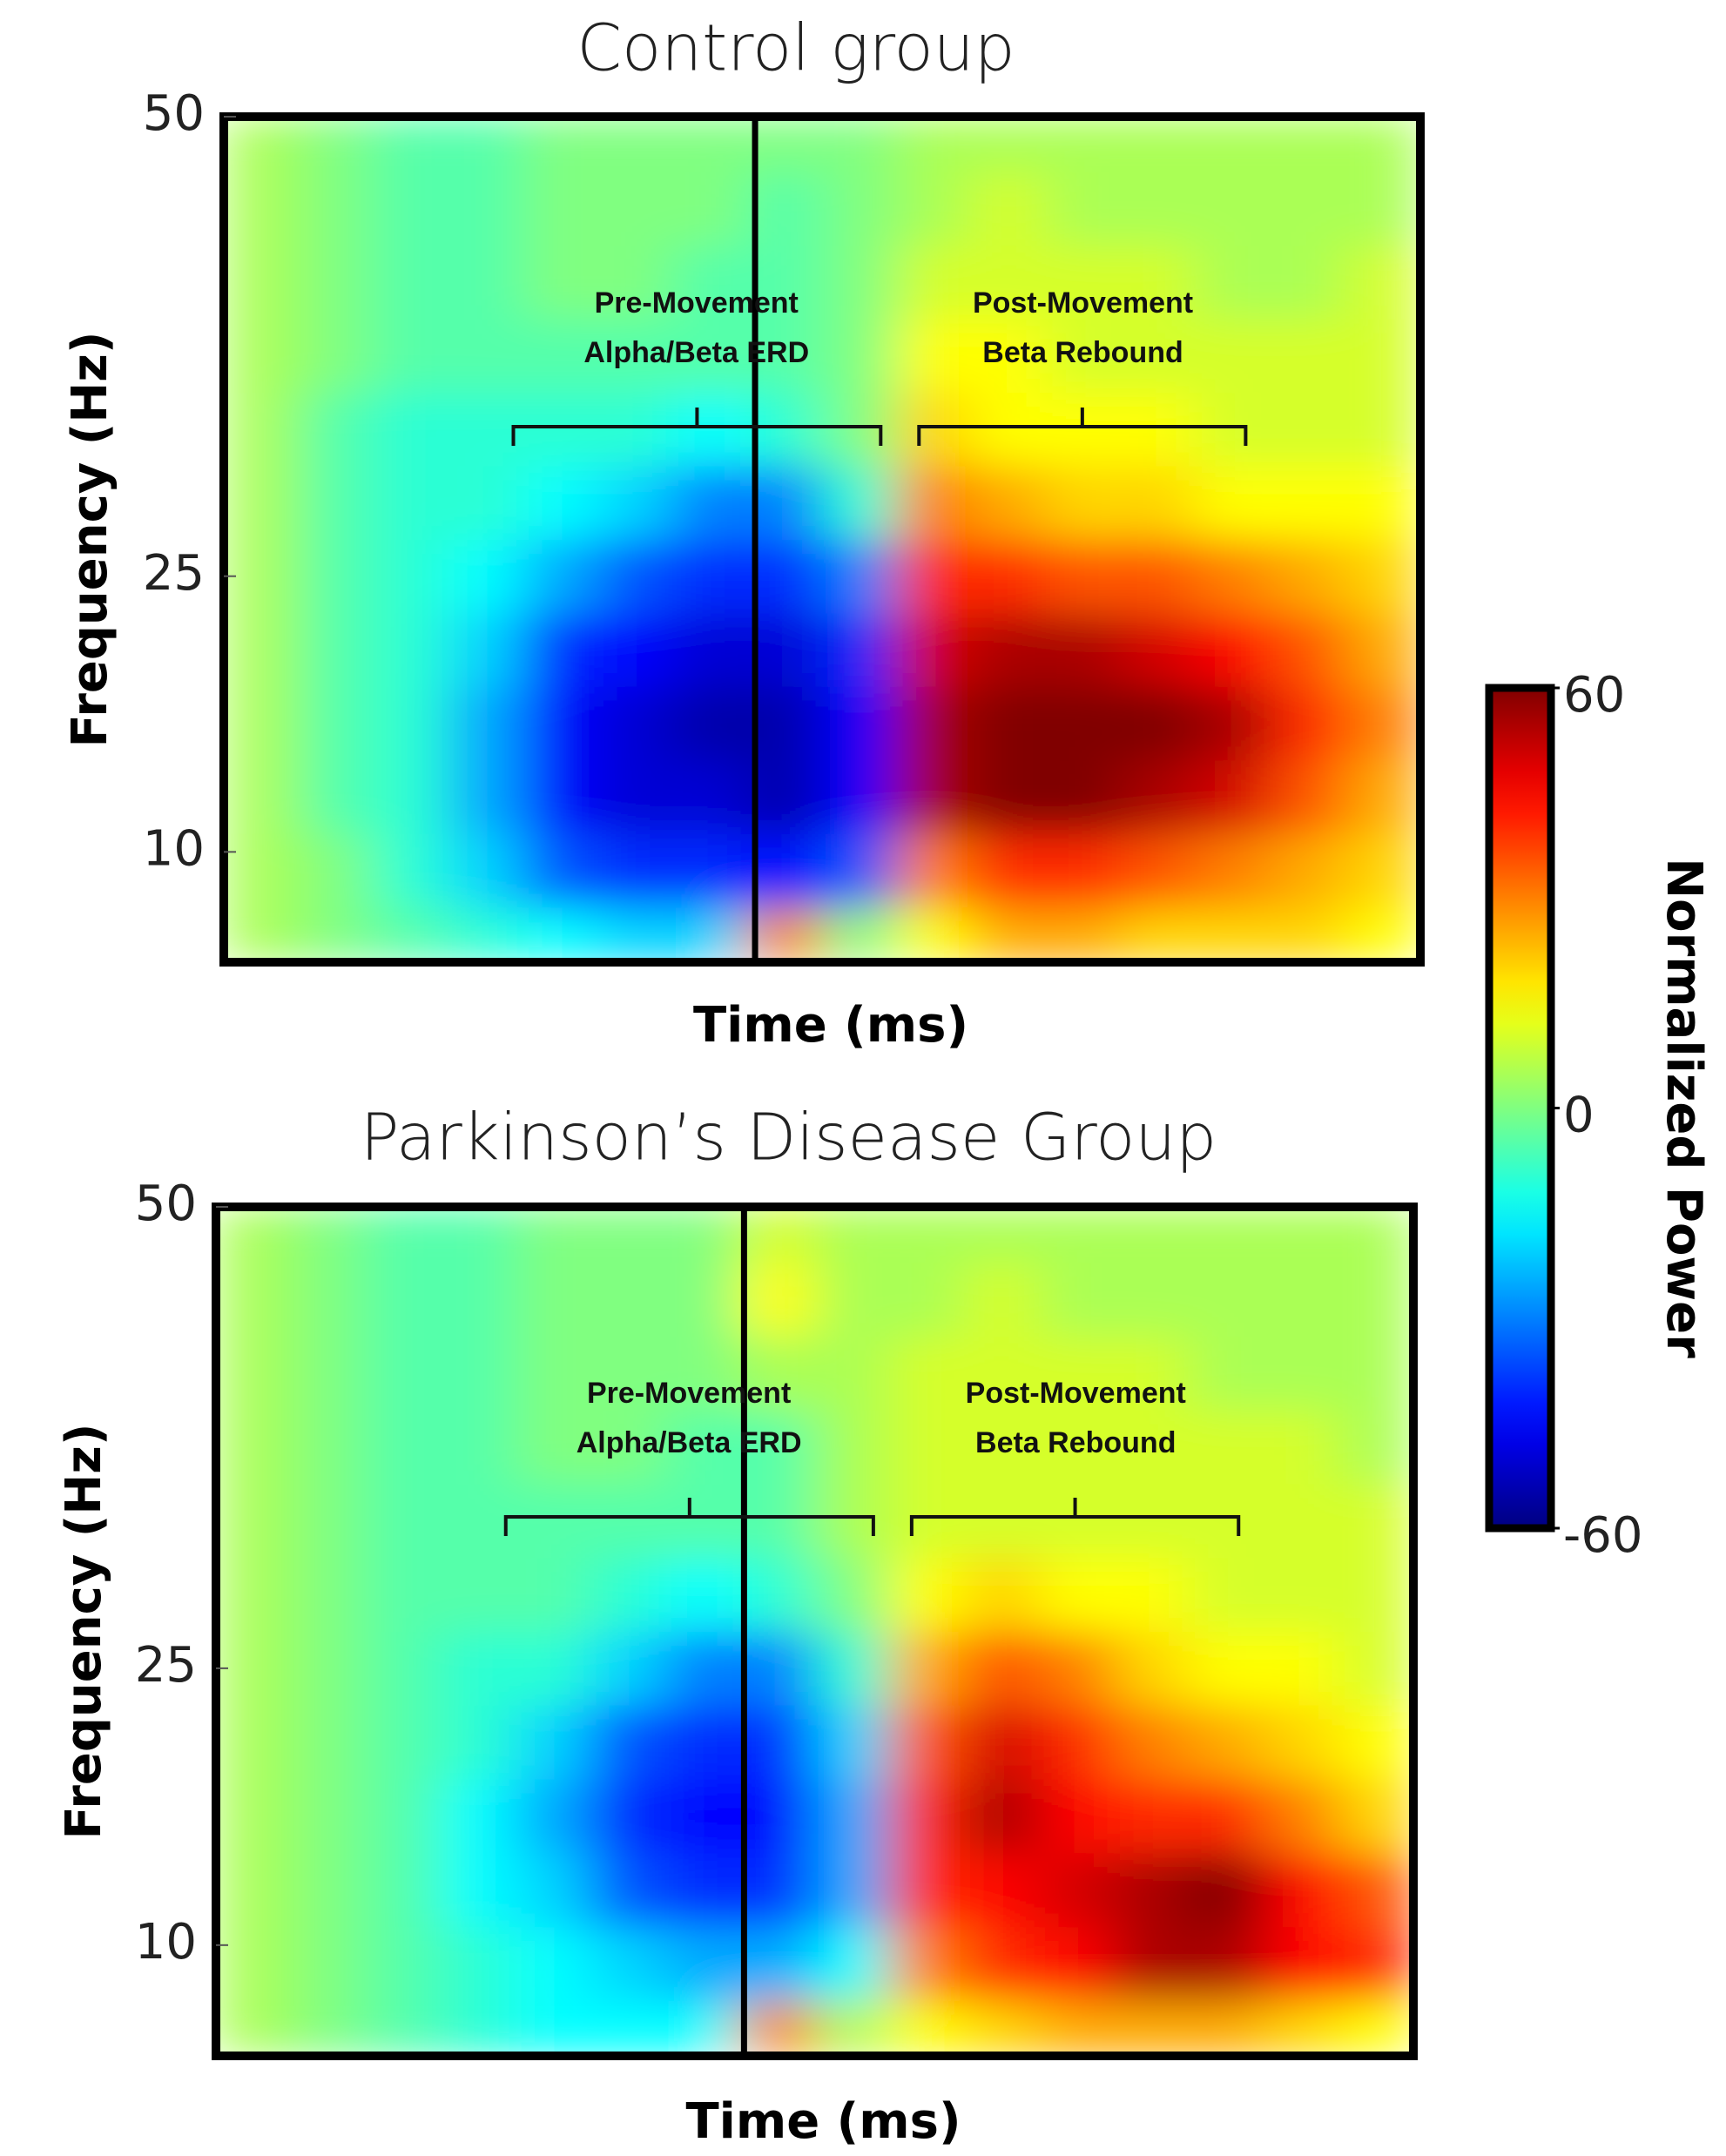 Image resolution: width=1726 pixels, height=2156 pixels. I want to click on bracket, so click(1075, 1517).